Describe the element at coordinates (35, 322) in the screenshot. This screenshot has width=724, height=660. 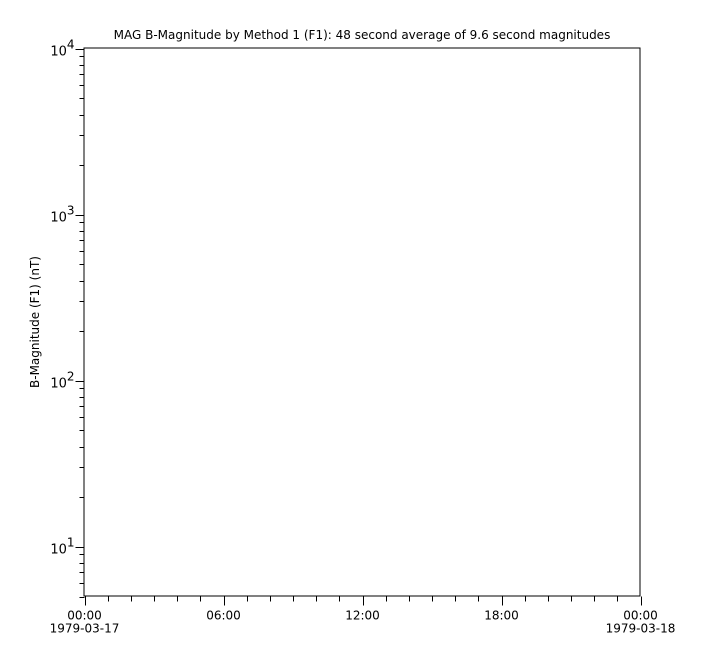
I see `y-axis-label: B-Magnitude (F1) (nT)` at that location.